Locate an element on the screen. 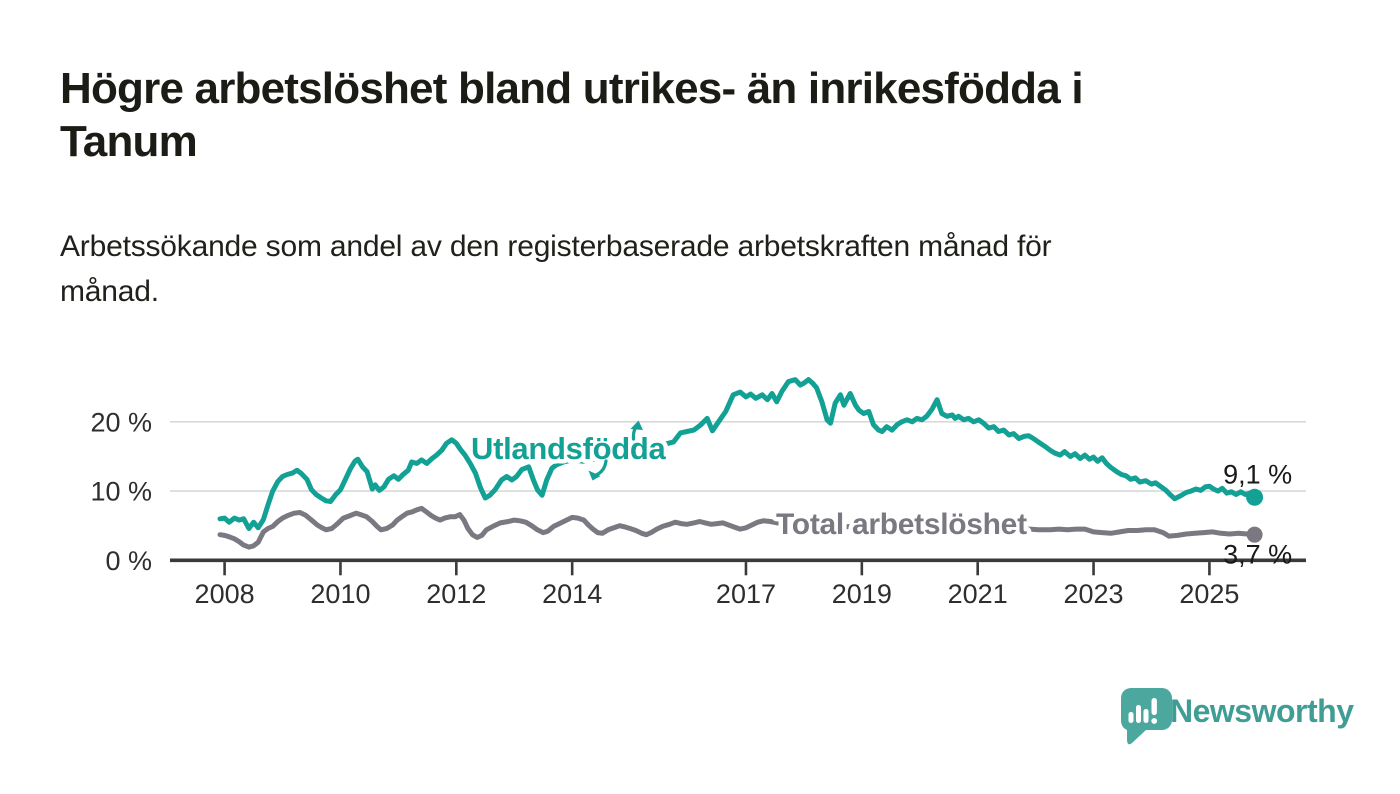 The height and width of the screenshot is (794, 1400). x-tick-label-2017: 2017 is located at coordinates (746, 594).